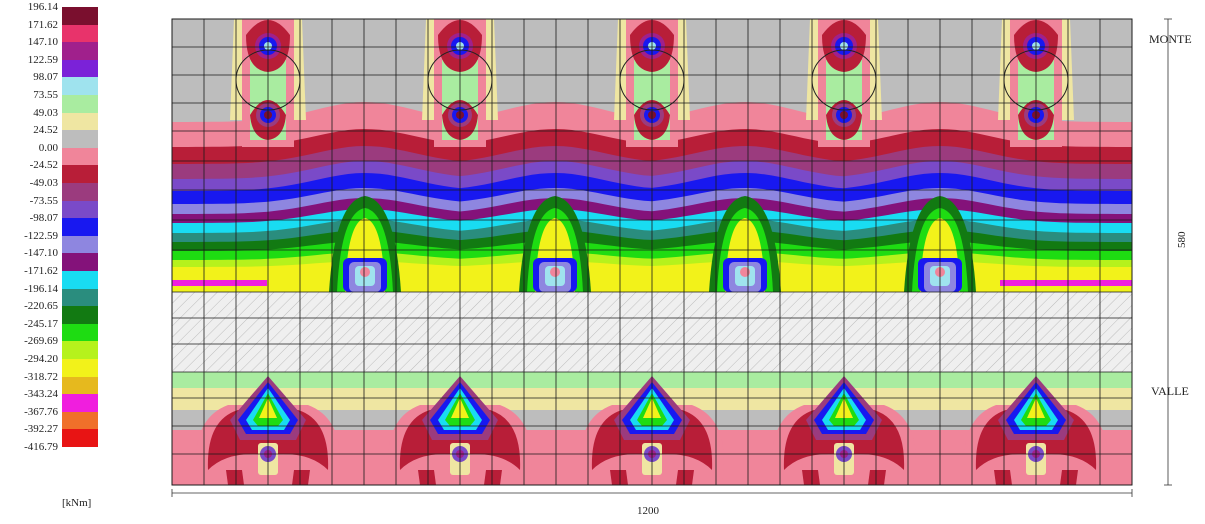 The image size is (1205, 524). What do you see at coordinates (1170, 391) in the screenshot?
I see `valle-label: VALLE` at bounding box center [1170, 391].